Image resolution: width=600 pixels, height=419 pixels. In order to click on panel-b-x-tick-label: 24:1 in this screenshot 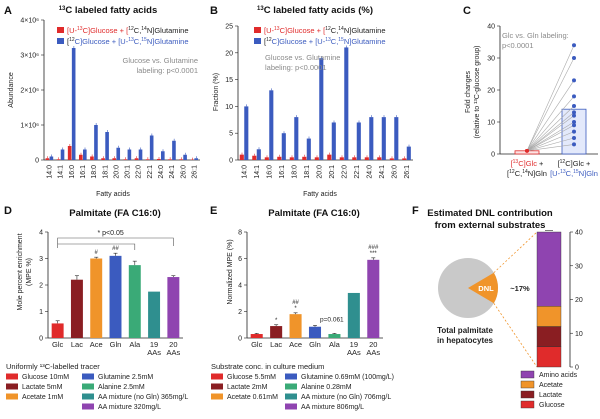, I will do `click(382, 172)`.